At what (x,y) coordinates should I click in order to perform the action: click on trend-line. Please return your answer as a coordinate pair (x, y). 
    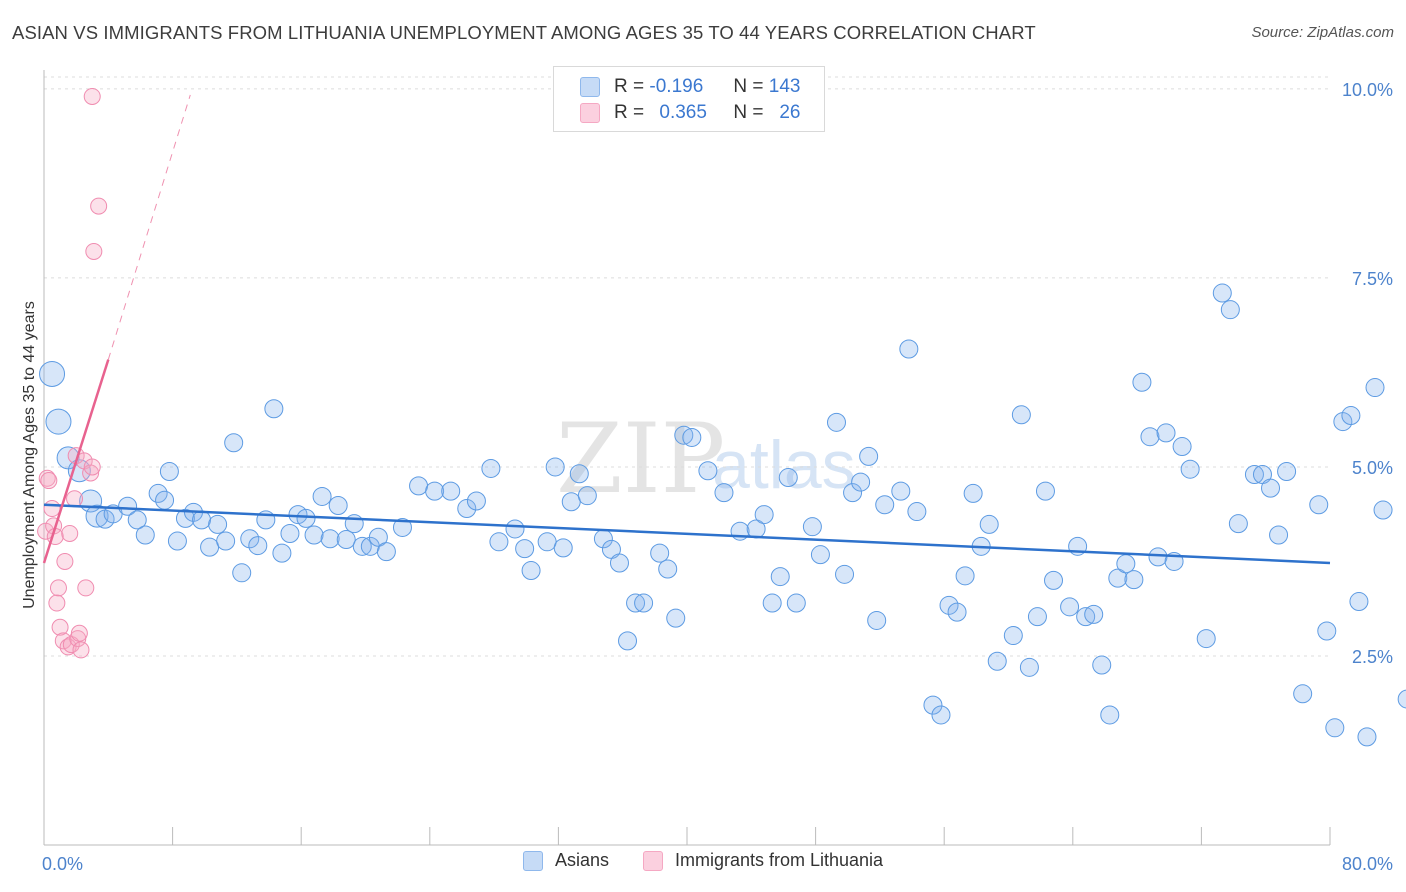
    Looking at the image, I should click on (76, 461).